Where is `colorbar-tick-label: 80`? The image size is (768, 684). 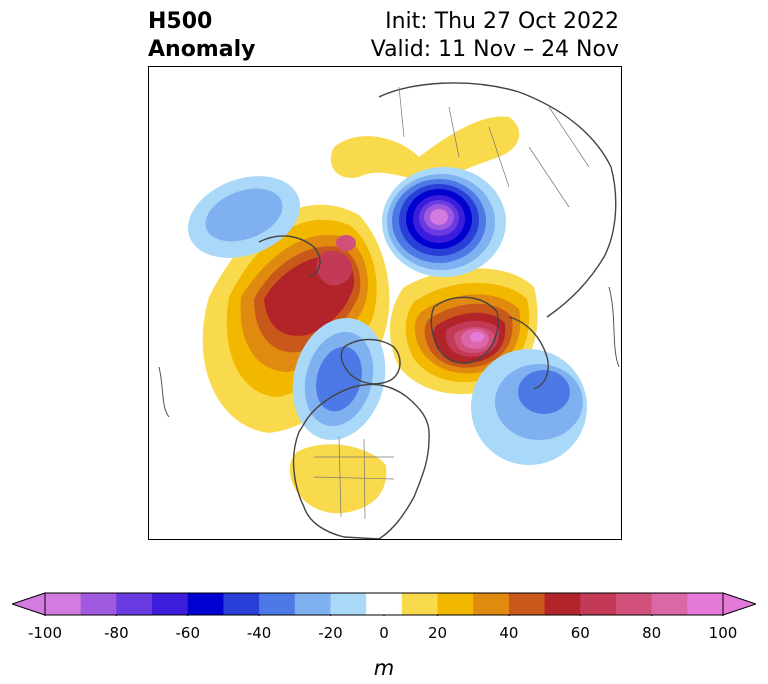 colorbar-tick-label: 80 is located at coordinates (652, 633).